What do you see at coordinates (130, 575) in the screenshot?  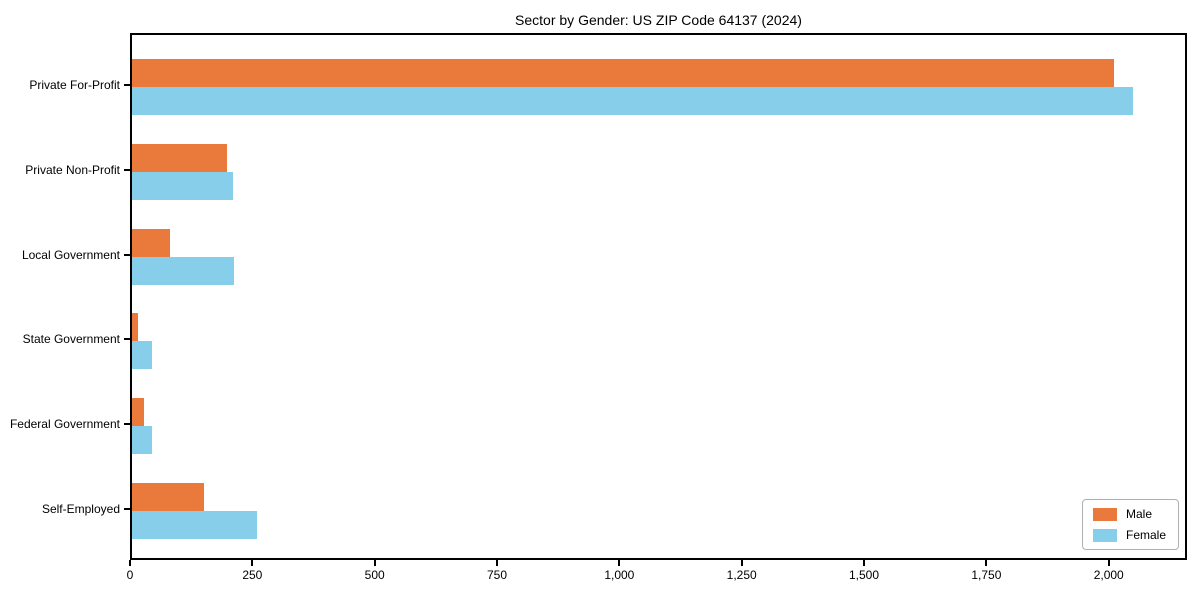 I see `x-axis-tick-label: 0` at bounding box center [130, 575].